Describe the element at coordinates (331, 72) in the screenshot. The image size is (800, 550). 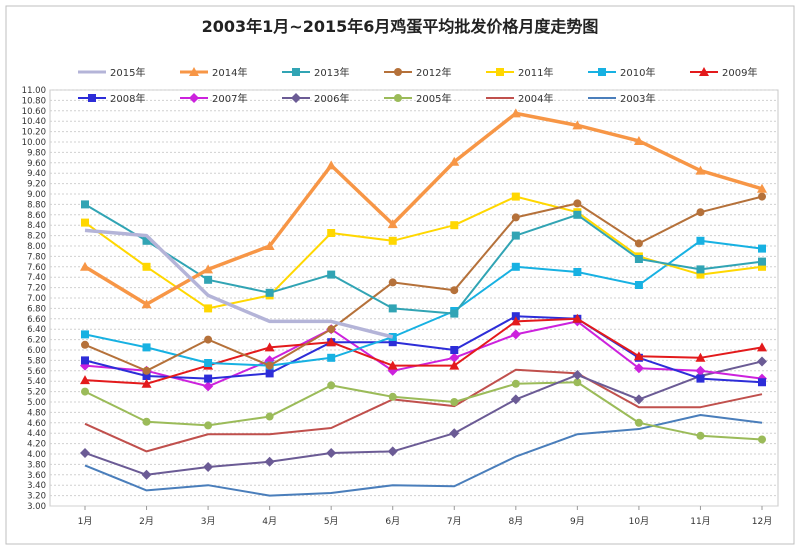
I see `legend-label: 2013年` at that location.